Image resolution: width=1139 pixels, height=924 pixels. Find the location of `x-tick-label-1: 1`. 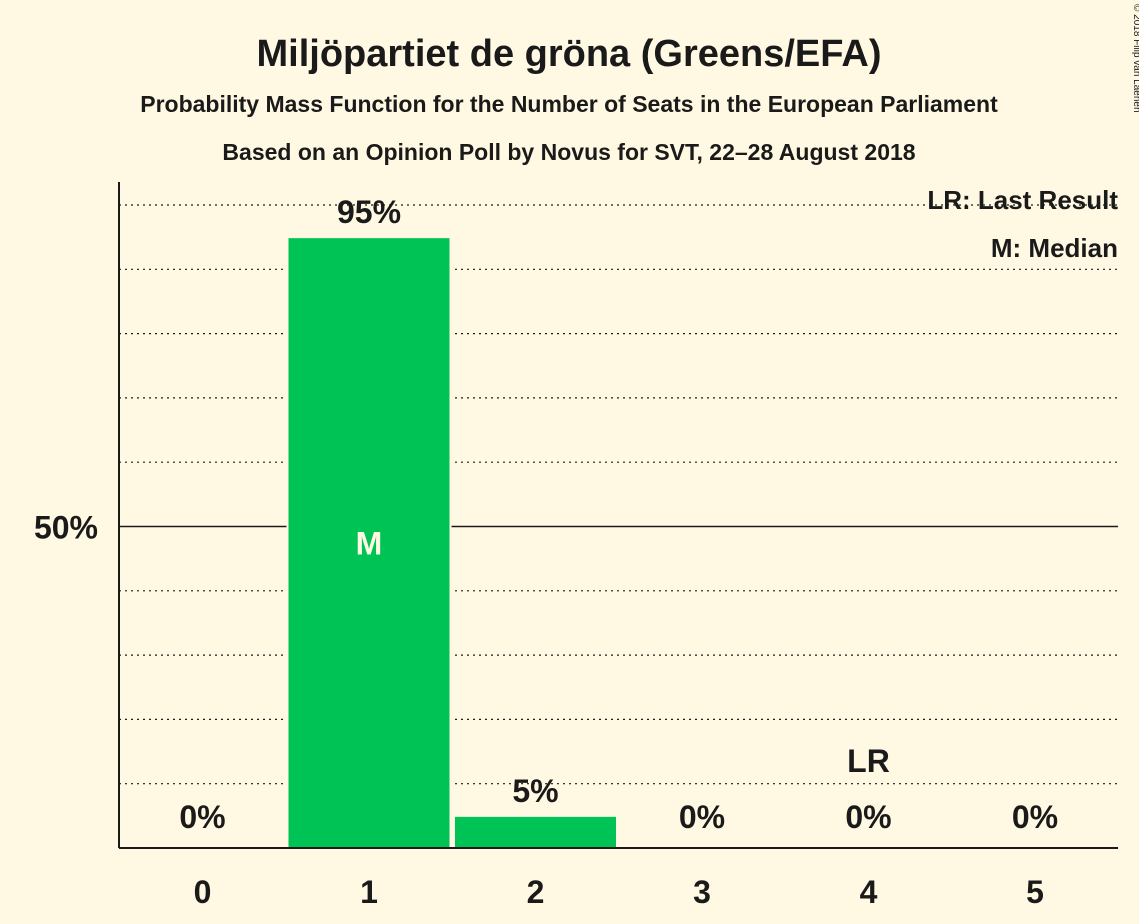

x-tick-label-1: 1 is located at coordinates (369, 892).